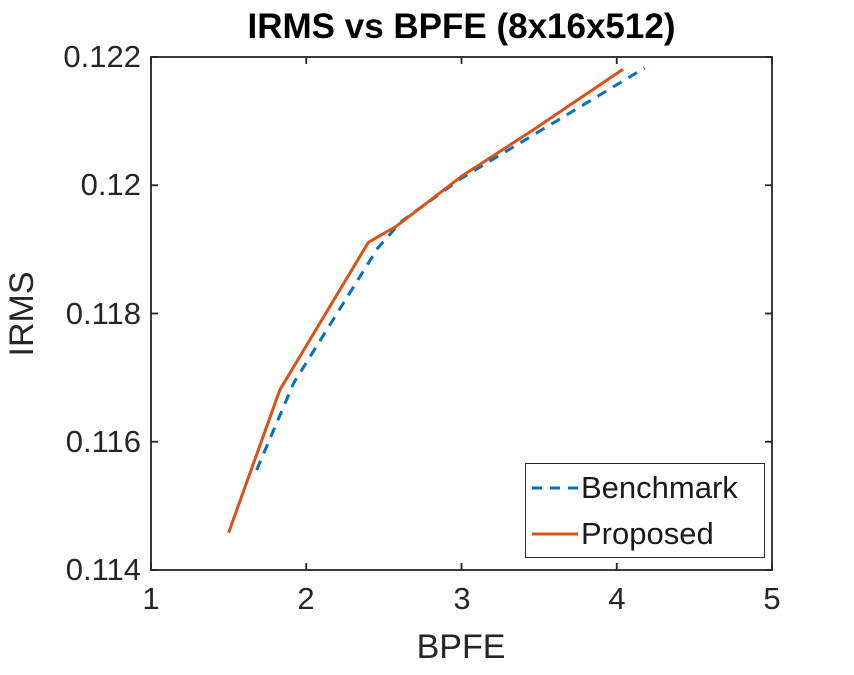 This screenshot has height=675, width=854. Describe the element at coordinates (461, 26) in the screenshot. I see `chart-title: IRMS vs BPFE (8x16x512)` at that location.